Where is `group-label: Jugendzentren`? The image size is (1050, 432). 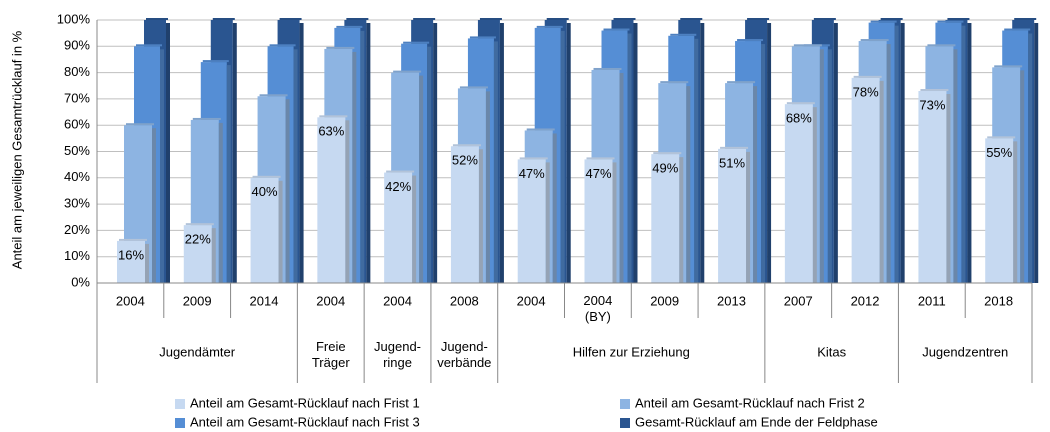
group-label: Jugendzentren is located at coordinates (965, 351).